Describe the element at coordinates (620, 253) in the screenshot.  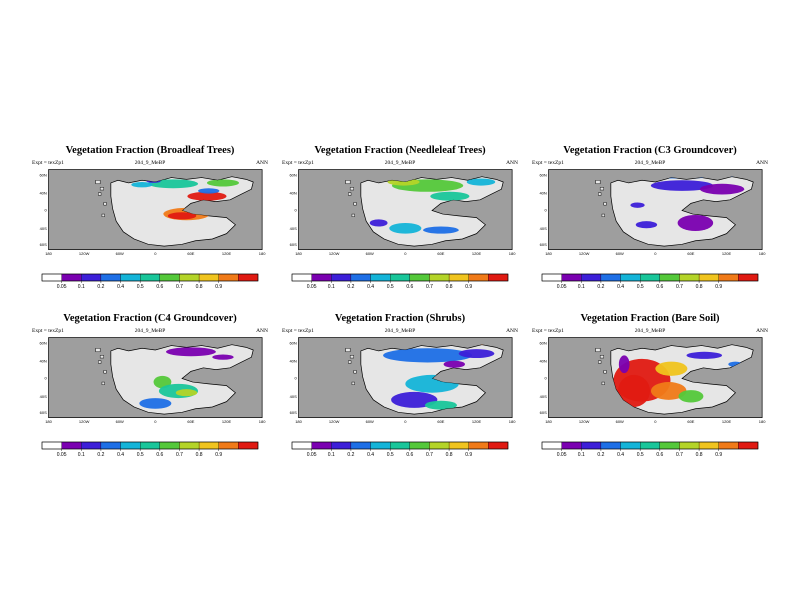
I see `lon-tick-label: 60W` at that location.